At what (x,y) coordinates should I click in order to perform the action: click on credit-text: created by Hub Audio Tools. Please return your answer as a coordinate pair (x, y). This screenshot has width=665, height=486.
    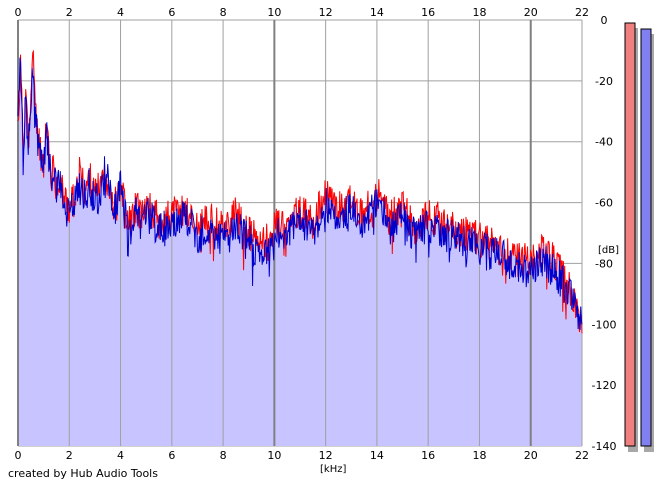
    Looking at the image, I should click on (83, 473).